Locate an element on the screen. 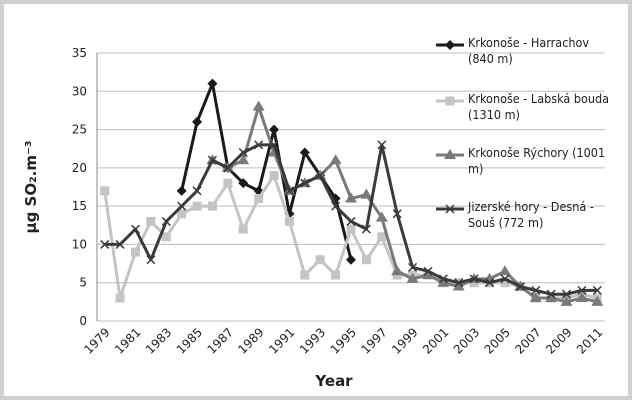 The image size is (632, 400). y-tick-label: 0 is located at coordinates (83, 321).